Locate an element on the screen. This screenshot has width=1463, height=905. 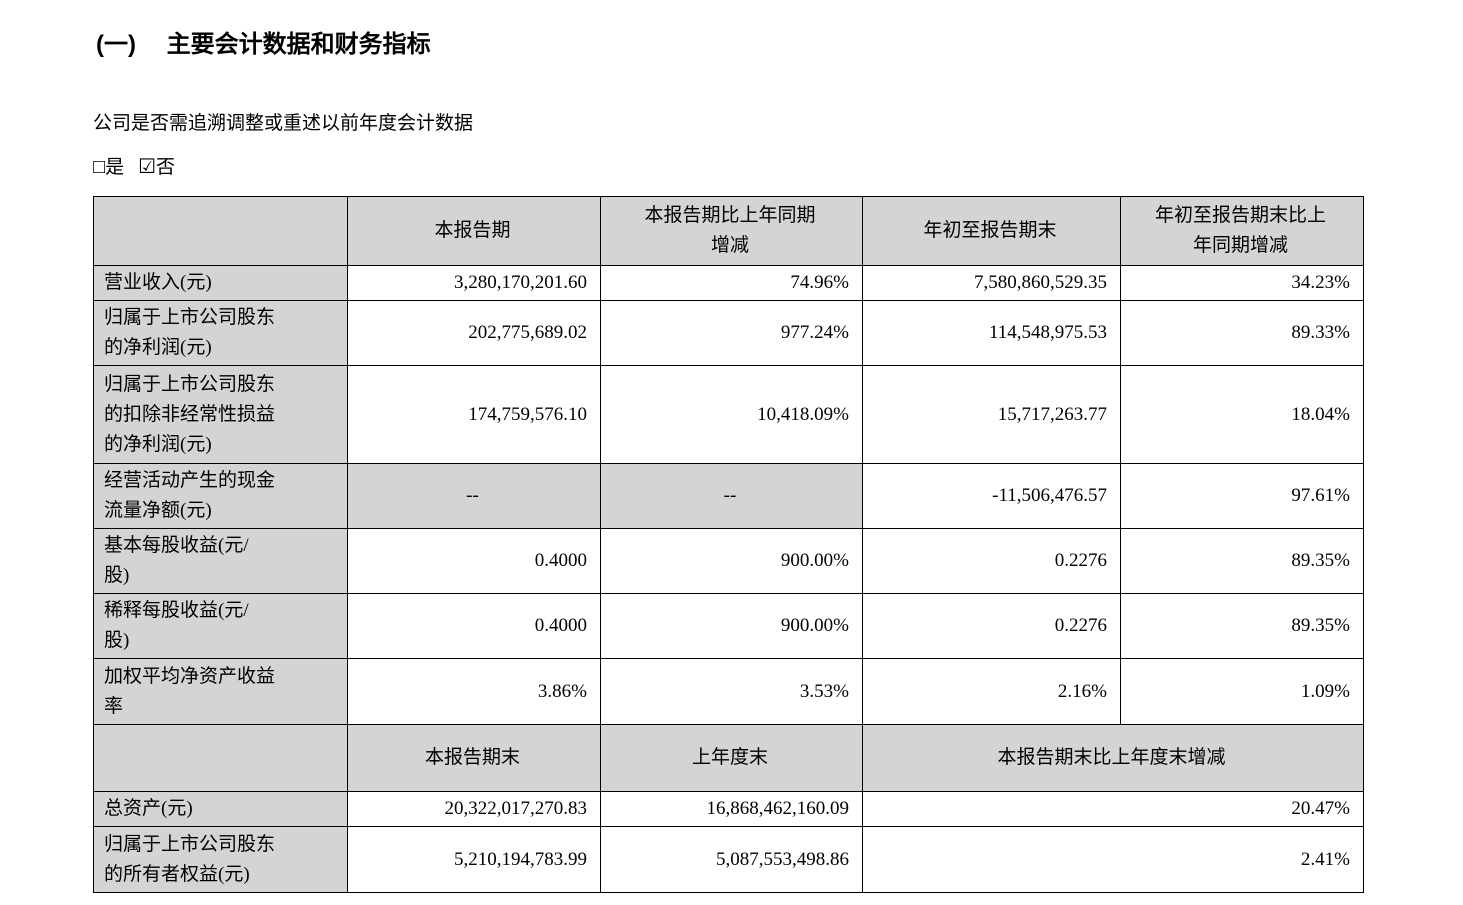
checkbox-unchecked-icon: □ is located at coordinates (99, 167).